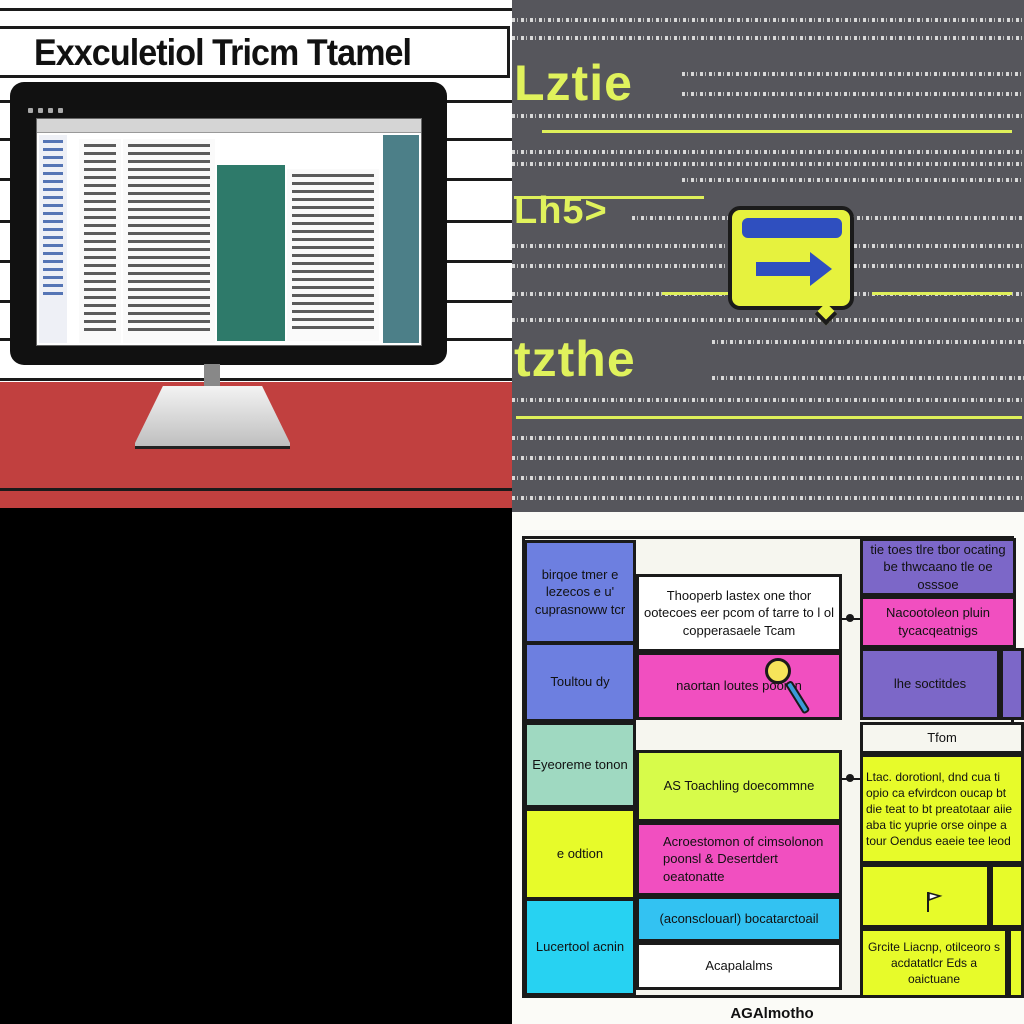 The width and height of the screenshot is (1024, 1024). What do you see at coordinates (223, 52) in the screenshot?
I see `page-title: Exxculetiol Tricm Ttamel` at bounding box center [223, 52].